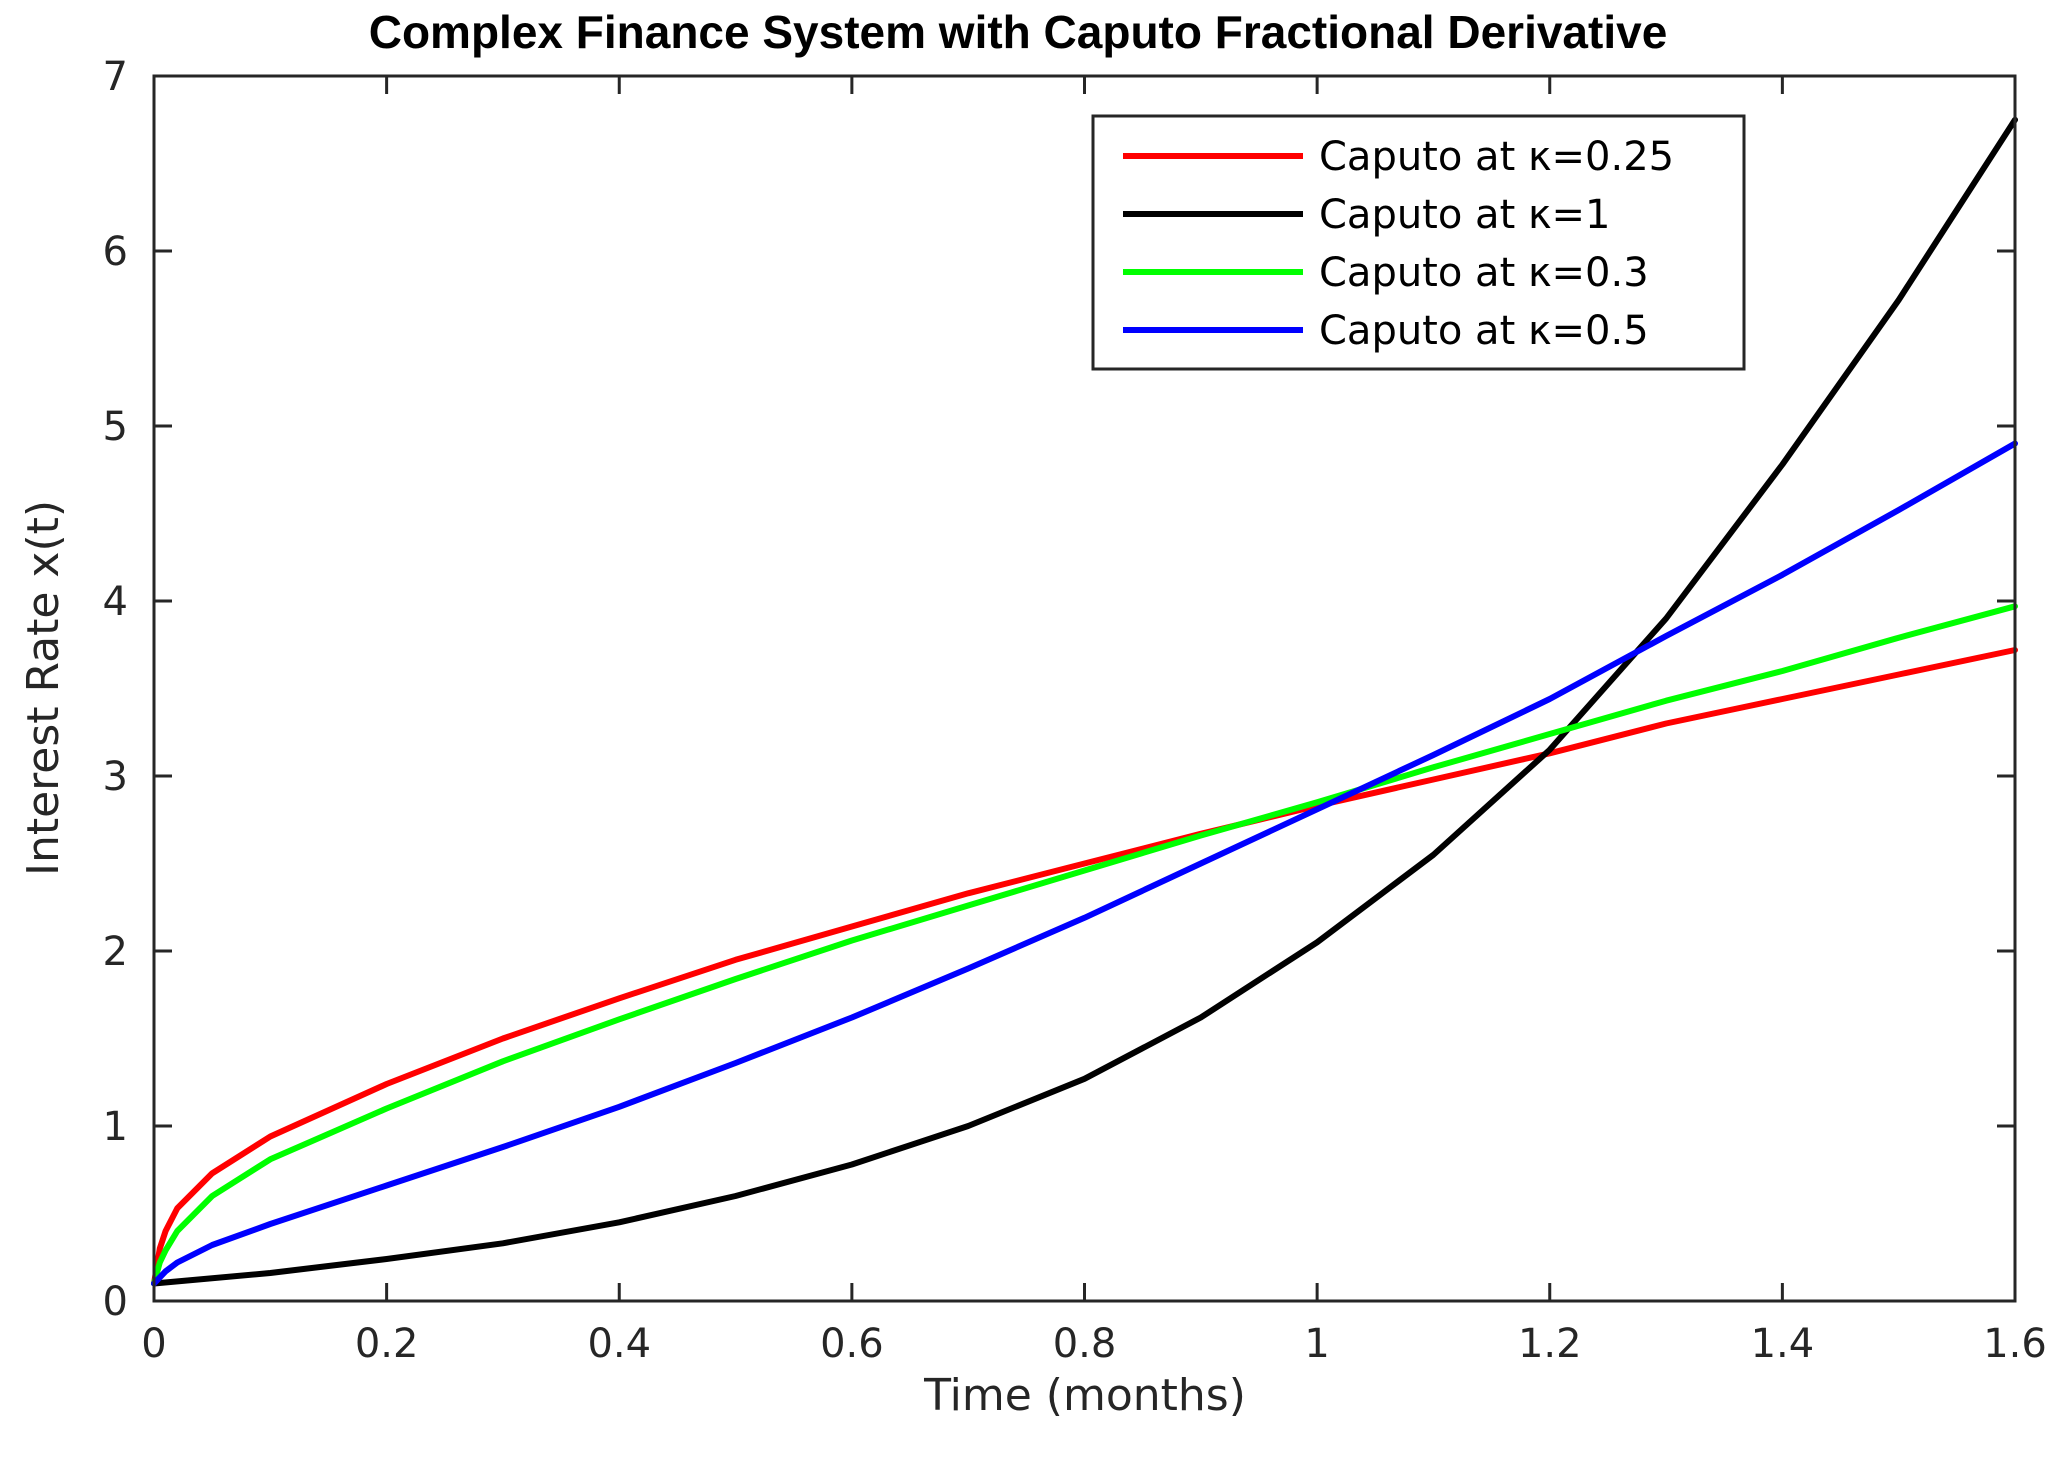 The image size is (2056, 1458). Describe the element at coordinates (1496, 157) in the screenshot. I see `legend-label-caputo-at-0-25: Caputo at κ=0.25` at that location.